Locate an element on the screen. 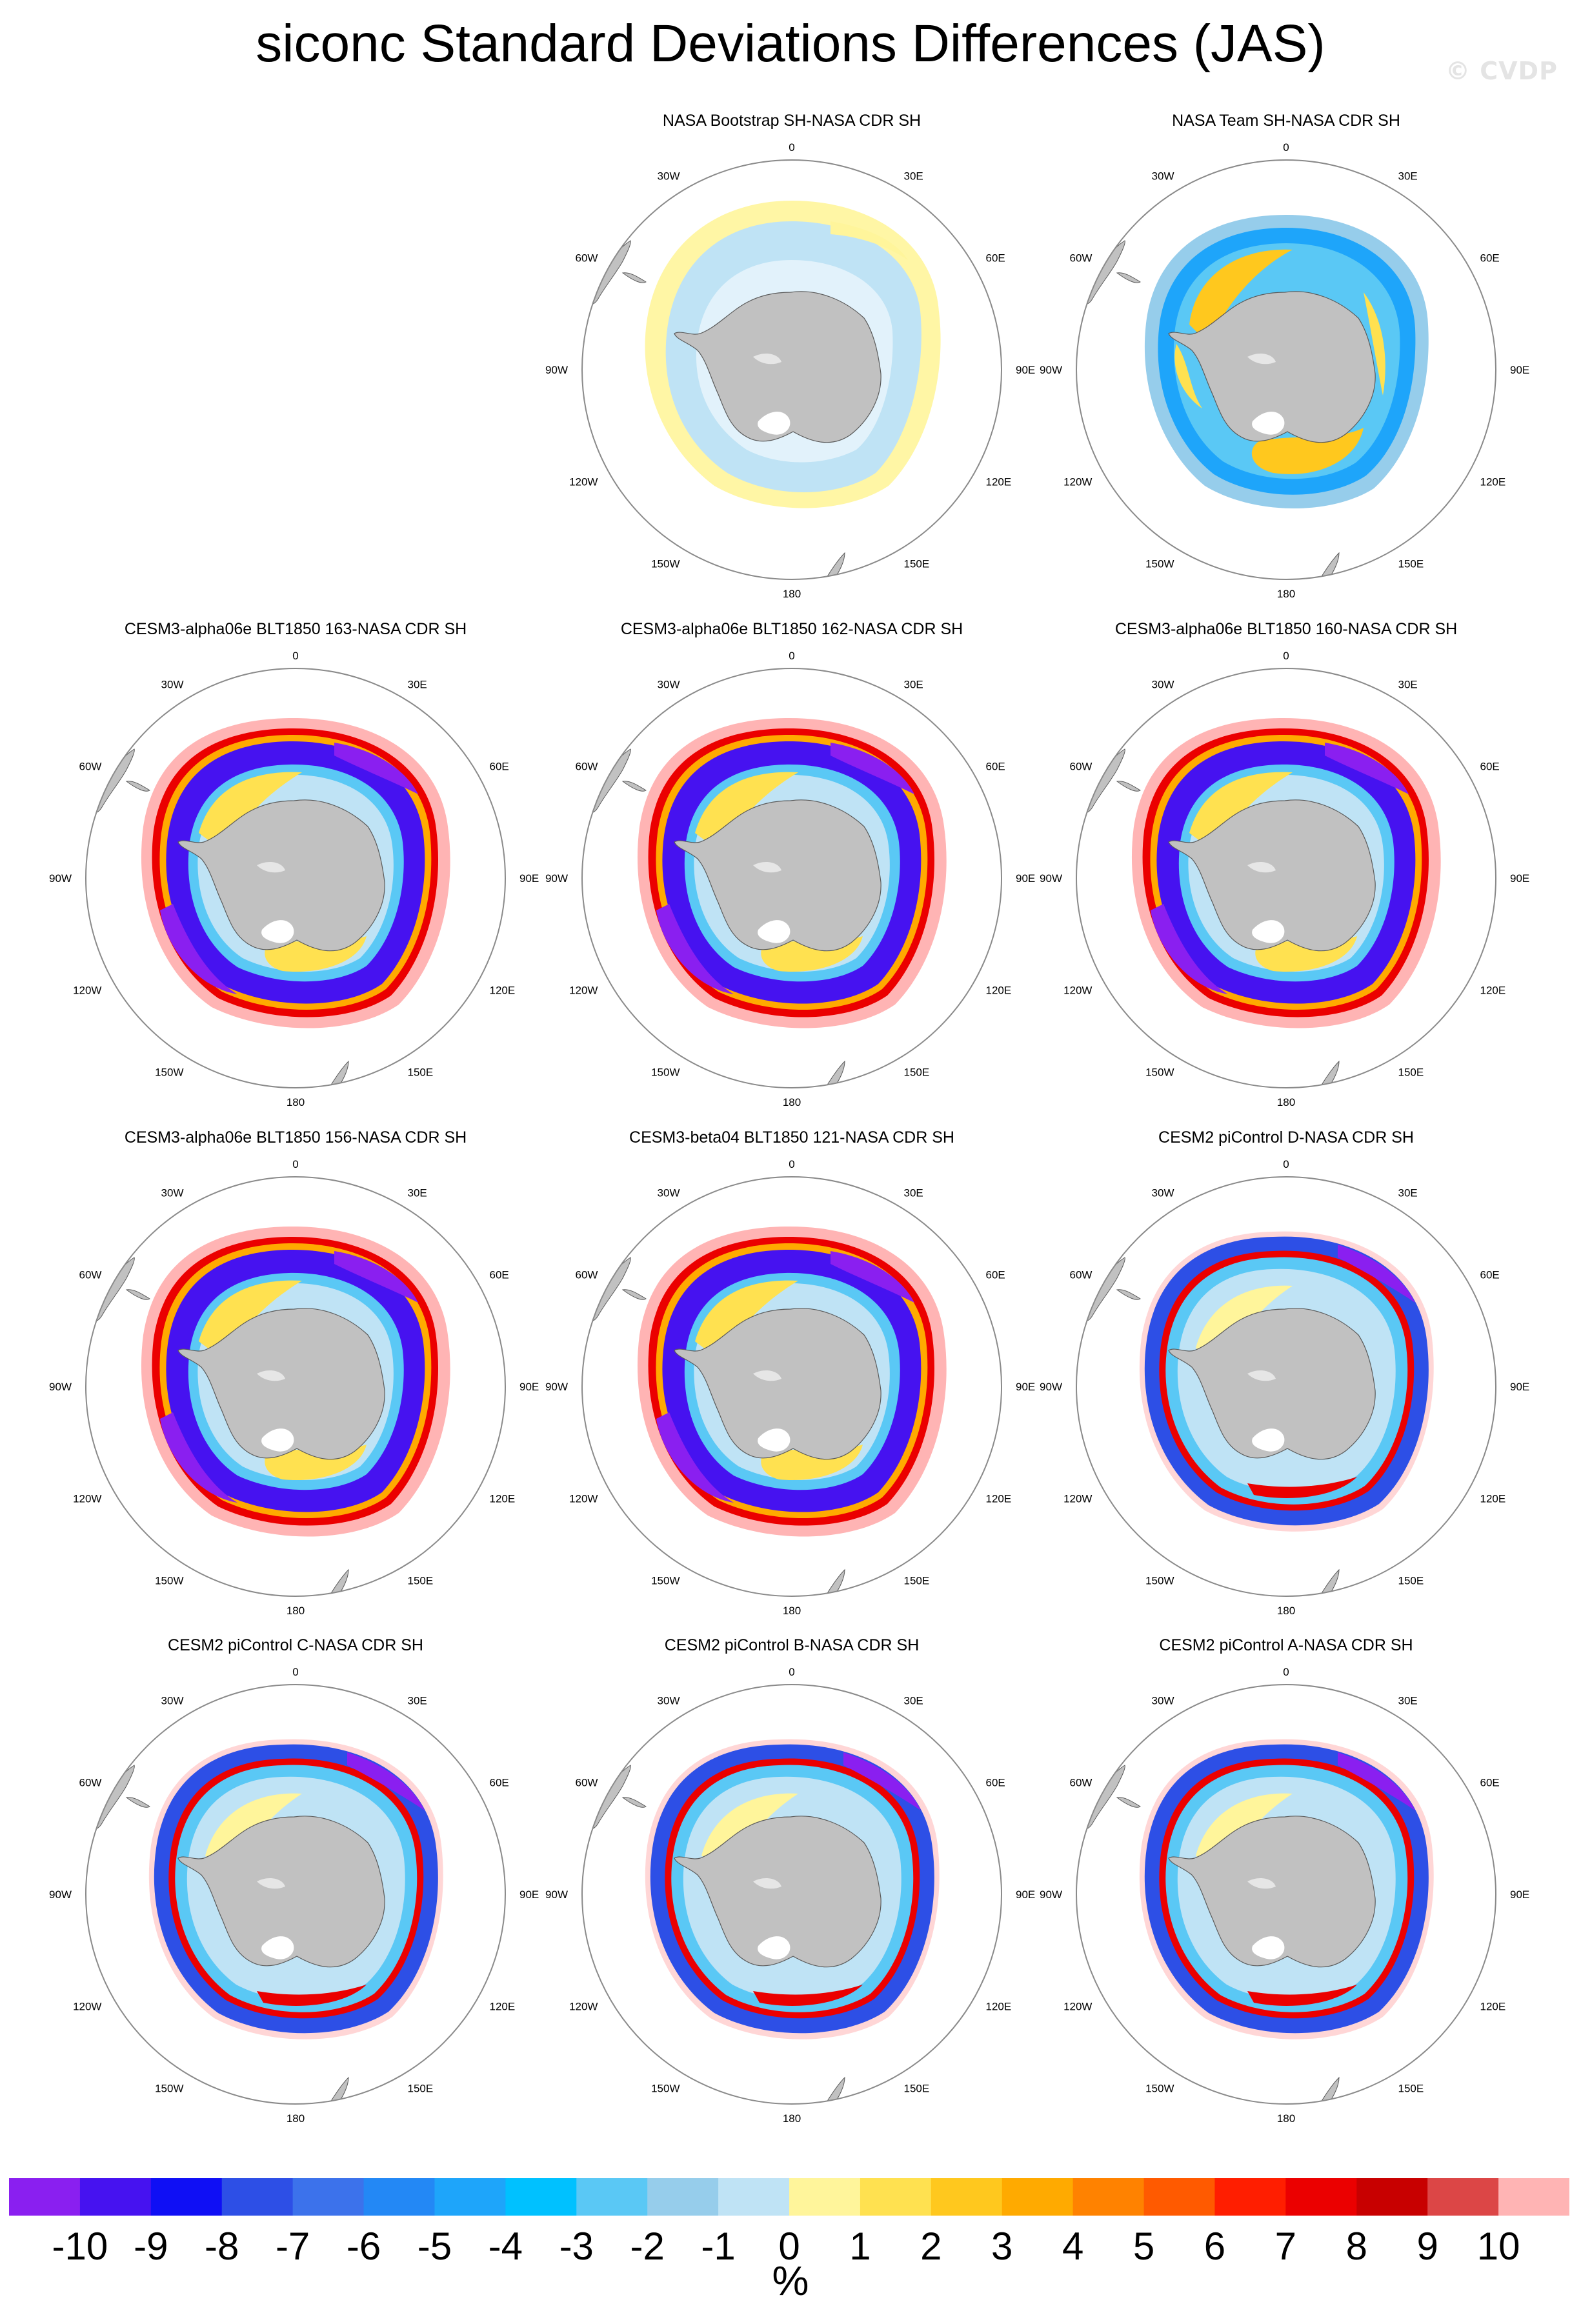 This screenshot has width=1581, height=2324. watermark: © CVDP is located at coordinates (1501, 71).